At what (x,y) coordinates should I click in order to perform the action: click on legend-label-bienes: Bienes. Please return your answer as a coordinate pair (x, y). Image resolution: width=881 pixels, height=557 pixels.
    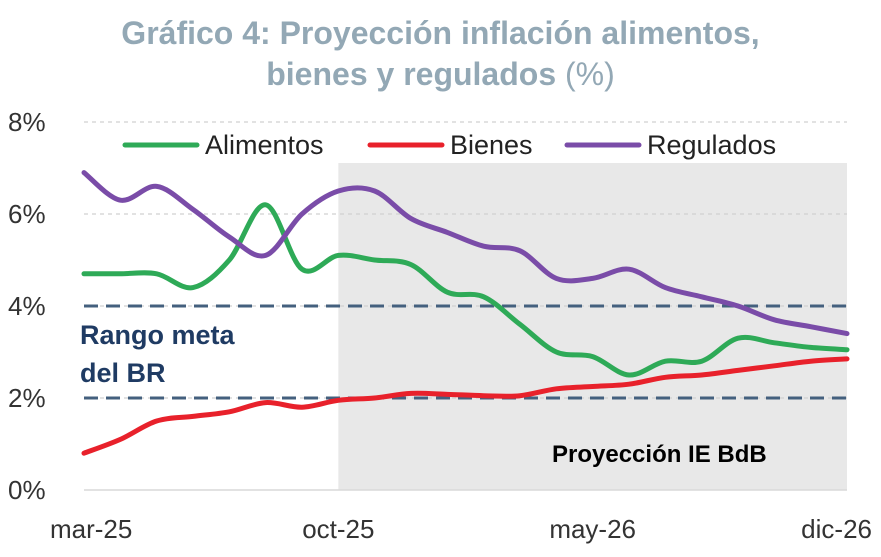
    Looking at the image, I should click on (491, 145).